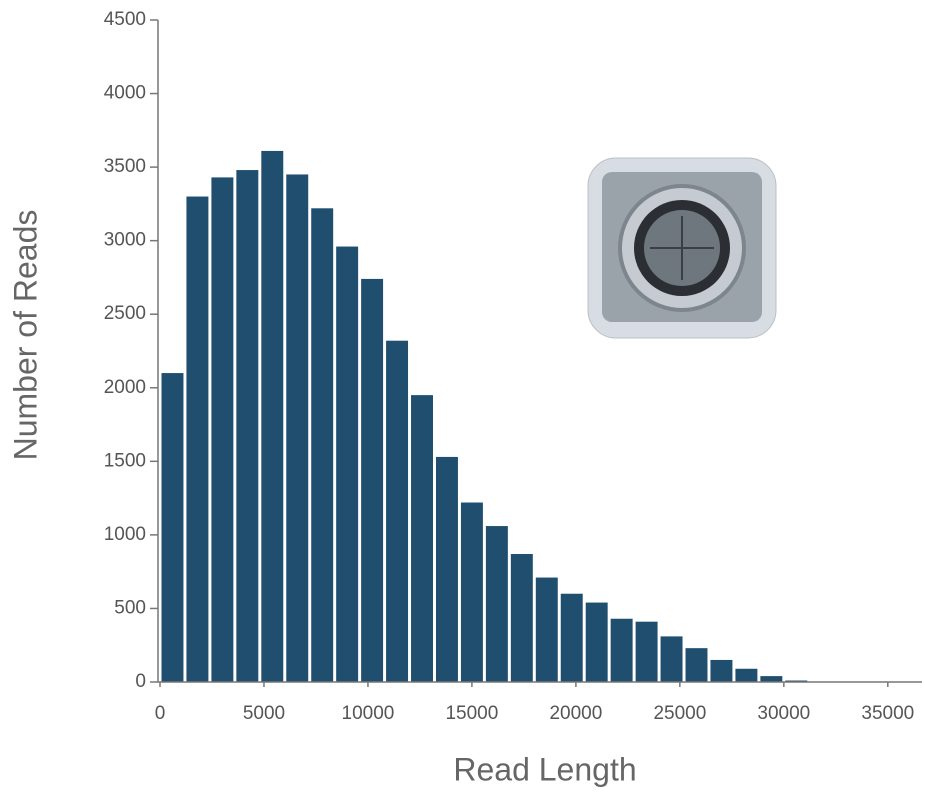 Image resolution: width=925 pixels, height=792 pixels. Describe the element at coordinates (544, 769) in the screenshot. I see `x-axis-title: Read Length` at that location.